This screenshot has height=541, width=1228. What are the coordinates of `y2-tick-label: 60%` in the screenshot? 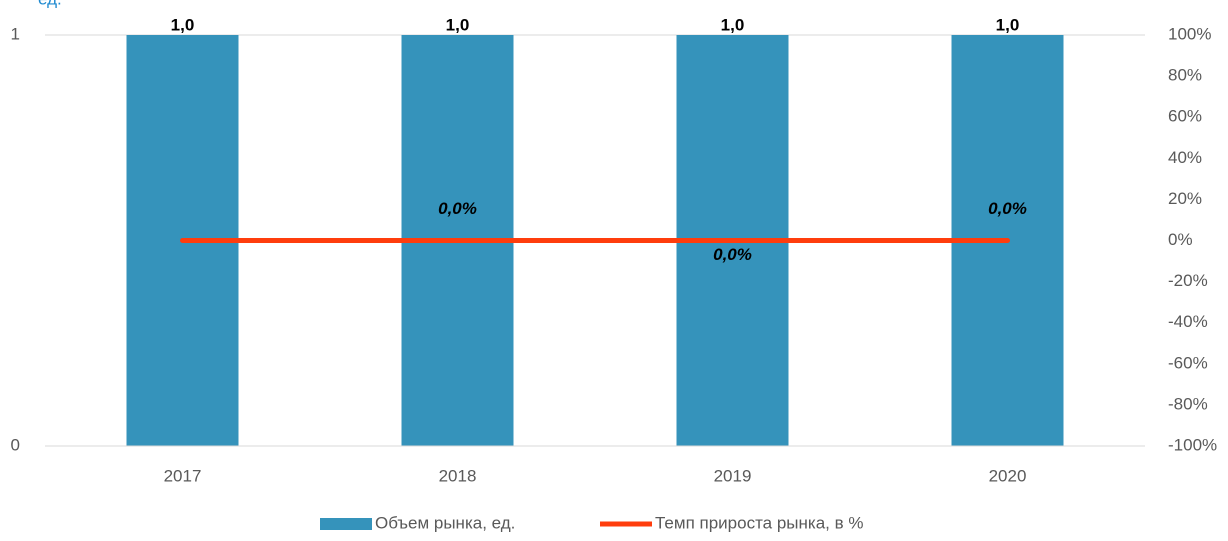 It's located at (1185, 116).